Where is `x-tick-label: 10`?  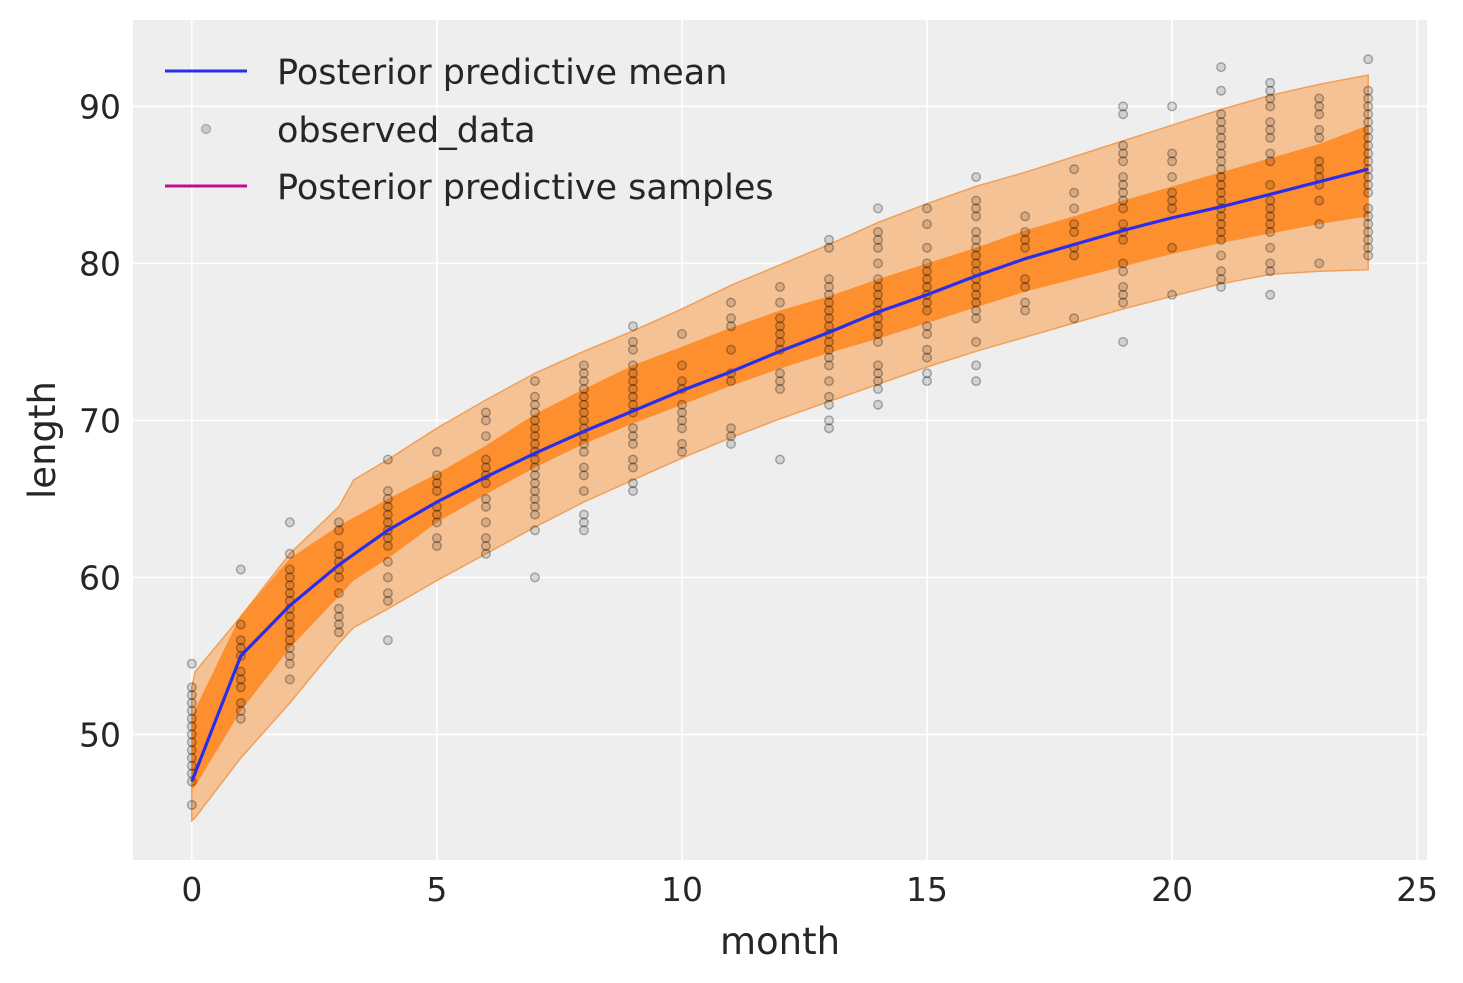 x-tick-label: 10 is located at coordinates (682, 889).